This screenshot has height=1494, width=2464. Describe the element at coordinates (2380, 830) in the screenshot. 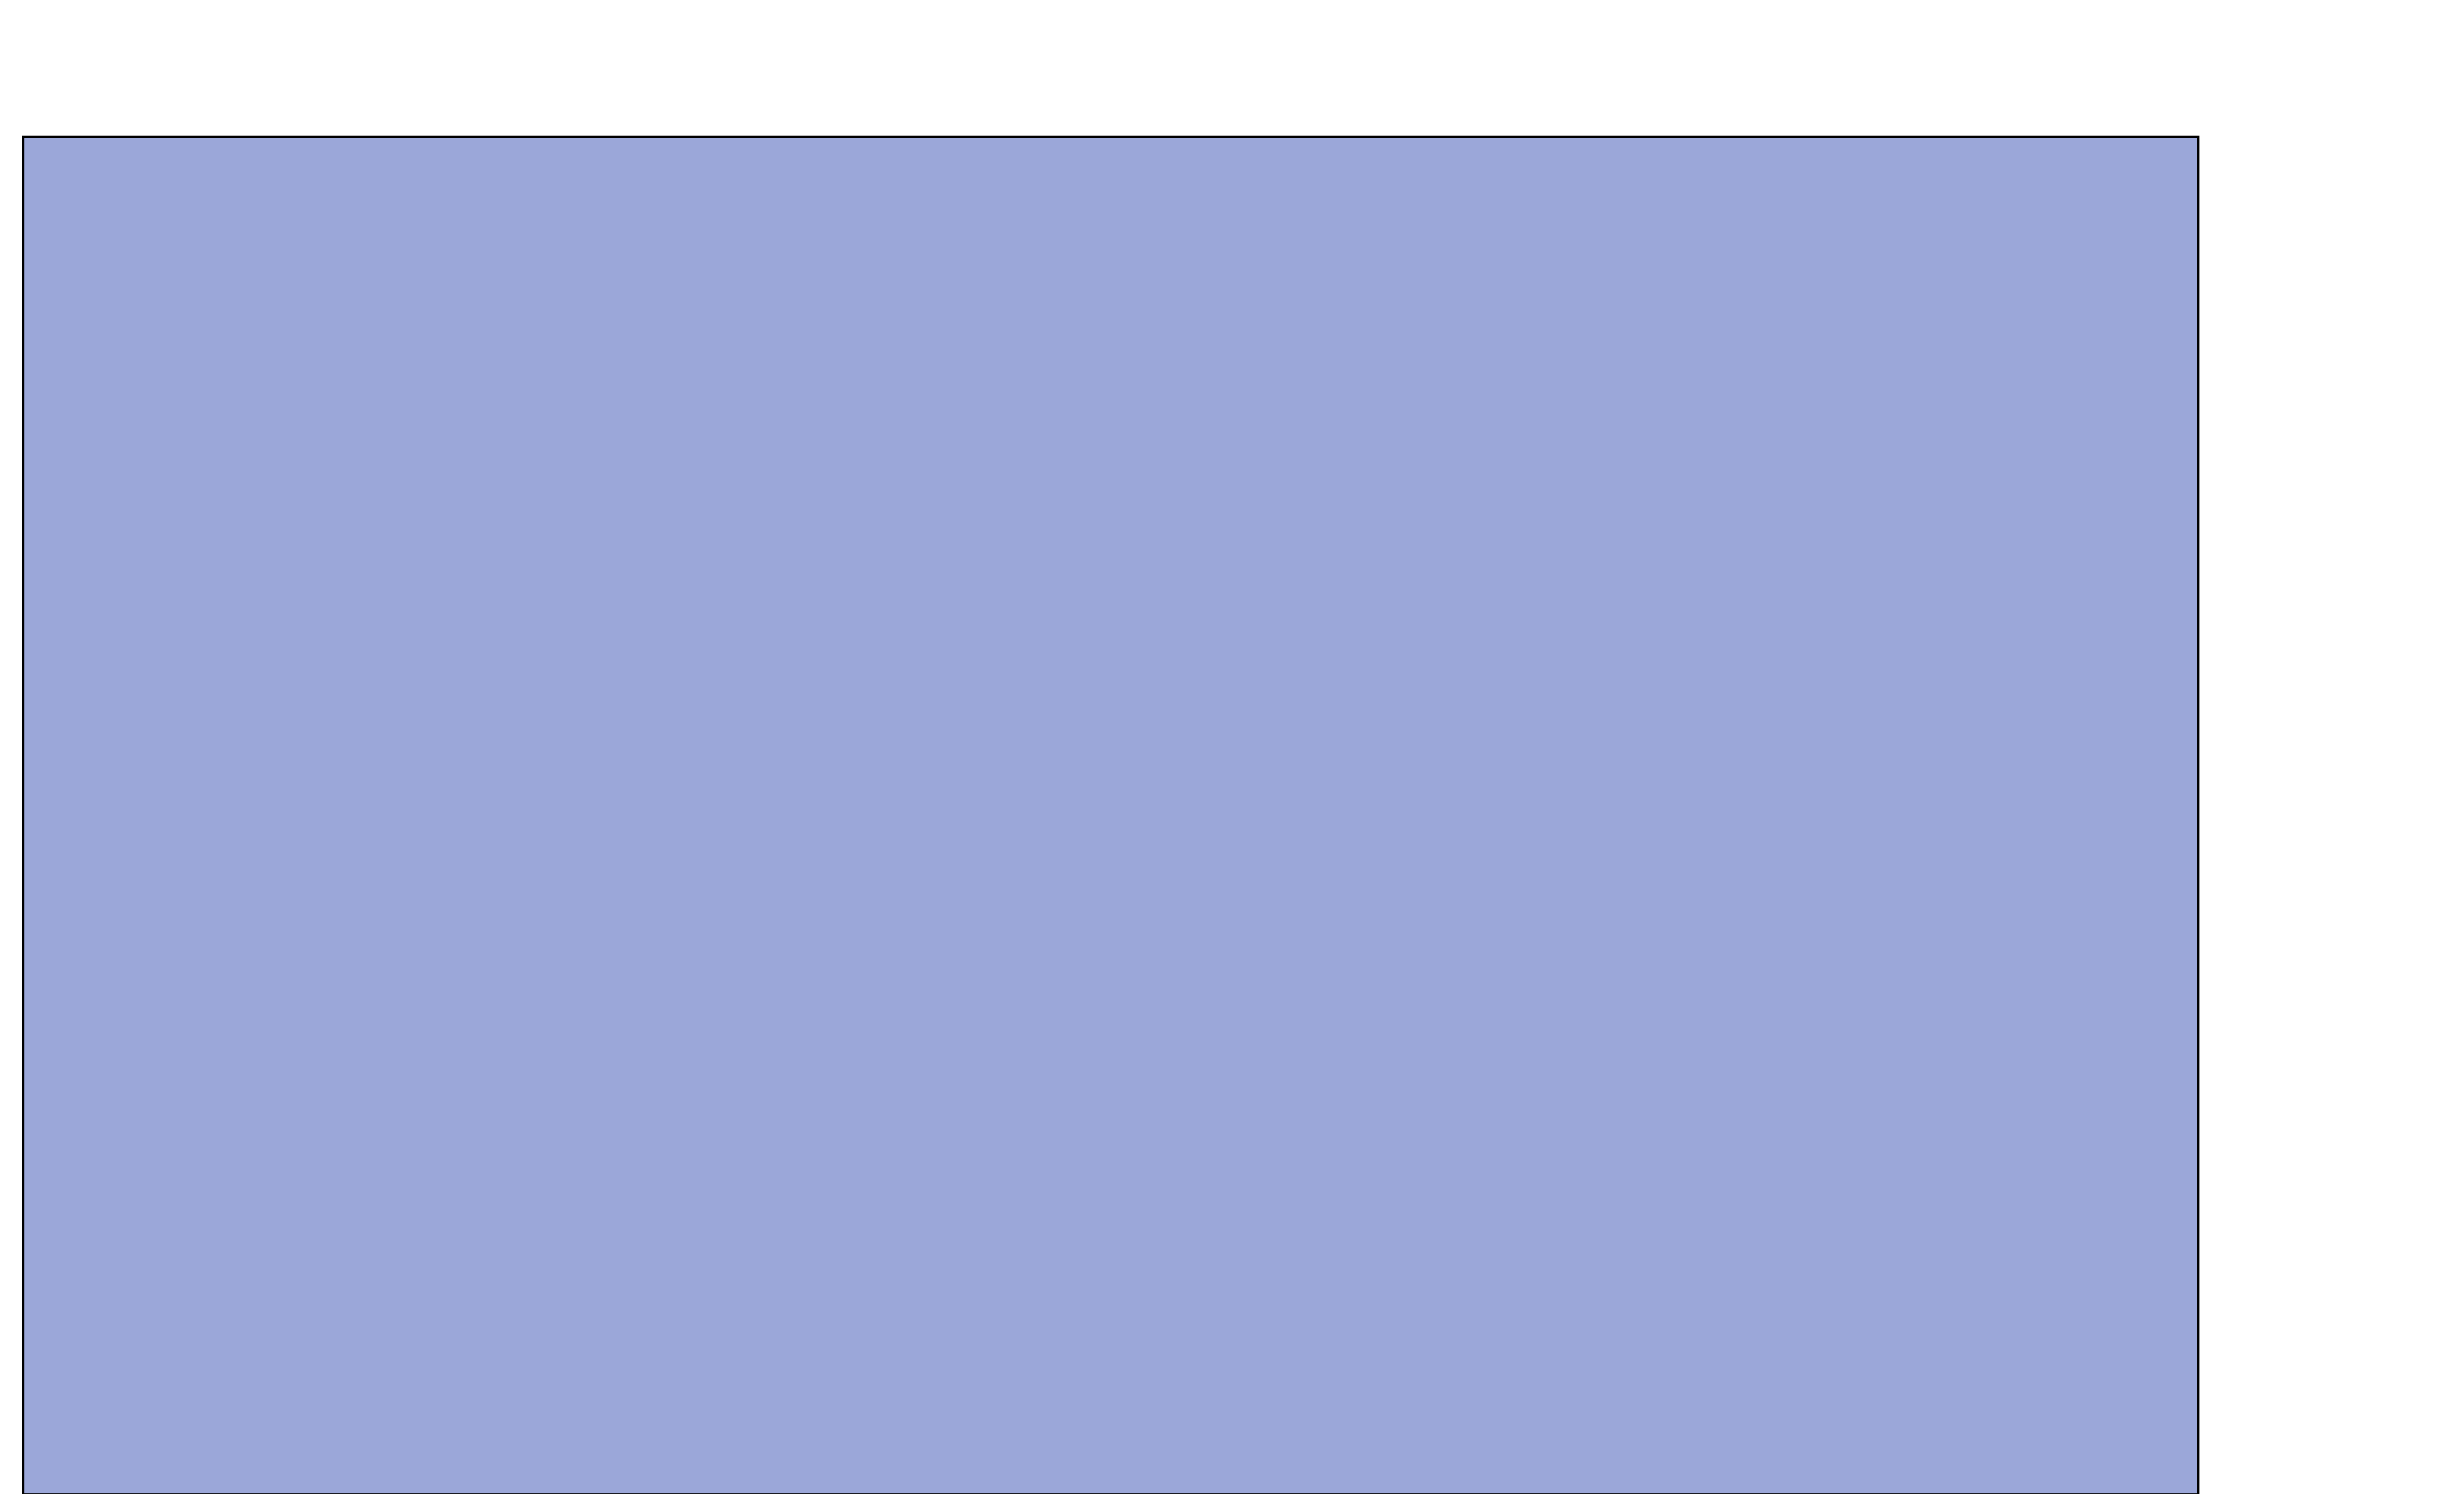

I see `colorbar` at that location.